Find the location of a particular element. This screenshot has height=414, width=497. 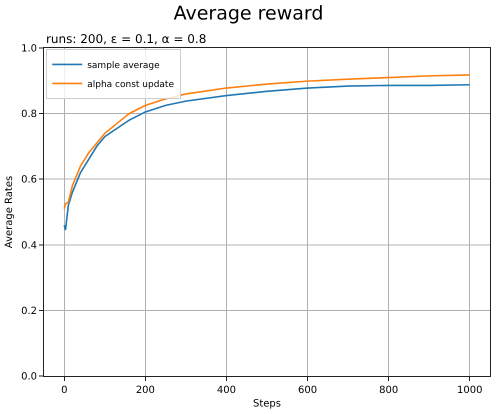

y-axis-title: Average Rates is located at coordinates (10, 212).